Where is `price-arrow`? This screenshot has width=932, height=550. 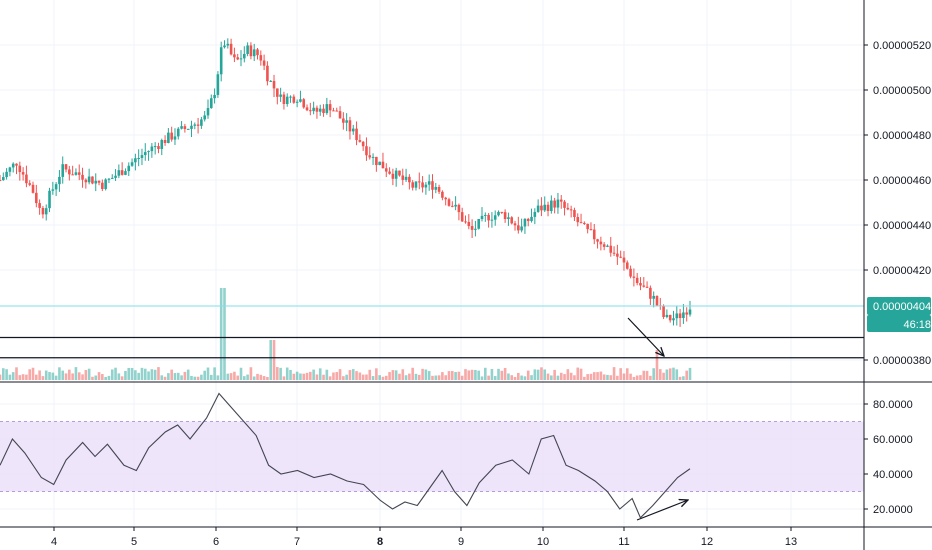 price-arrow is located at coordinates (645, 336).